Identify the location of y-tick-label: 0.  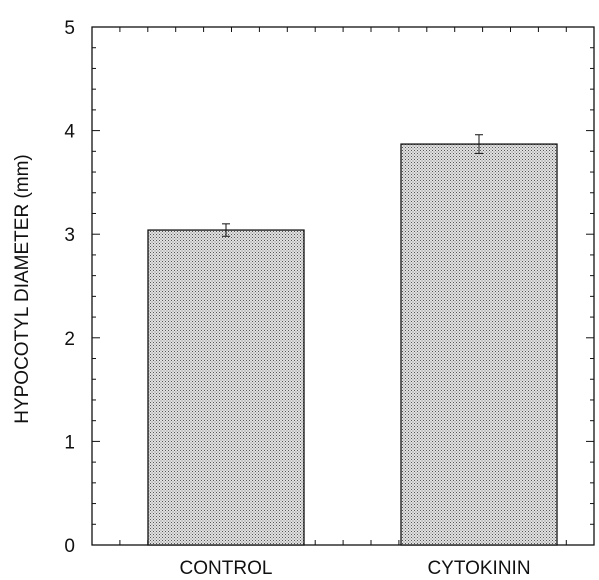
(69, 546).